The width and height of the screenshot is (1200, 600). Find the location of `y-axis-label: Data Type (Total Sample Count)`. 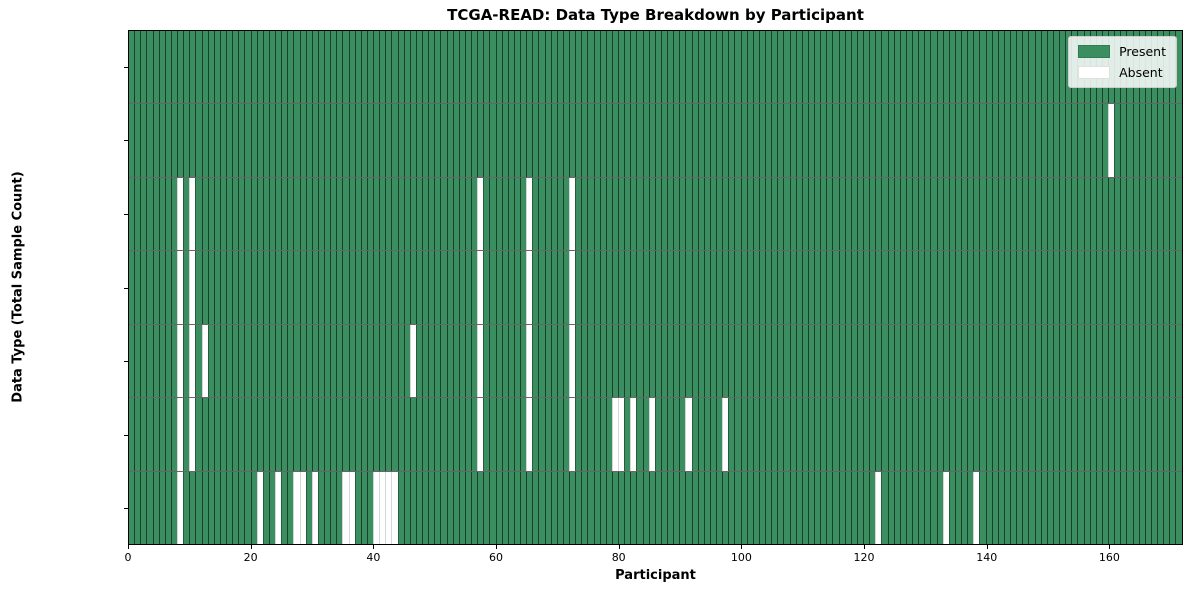

y-axis-label: Data Type (Total Sample Count) is located at coordinates (18, 287).